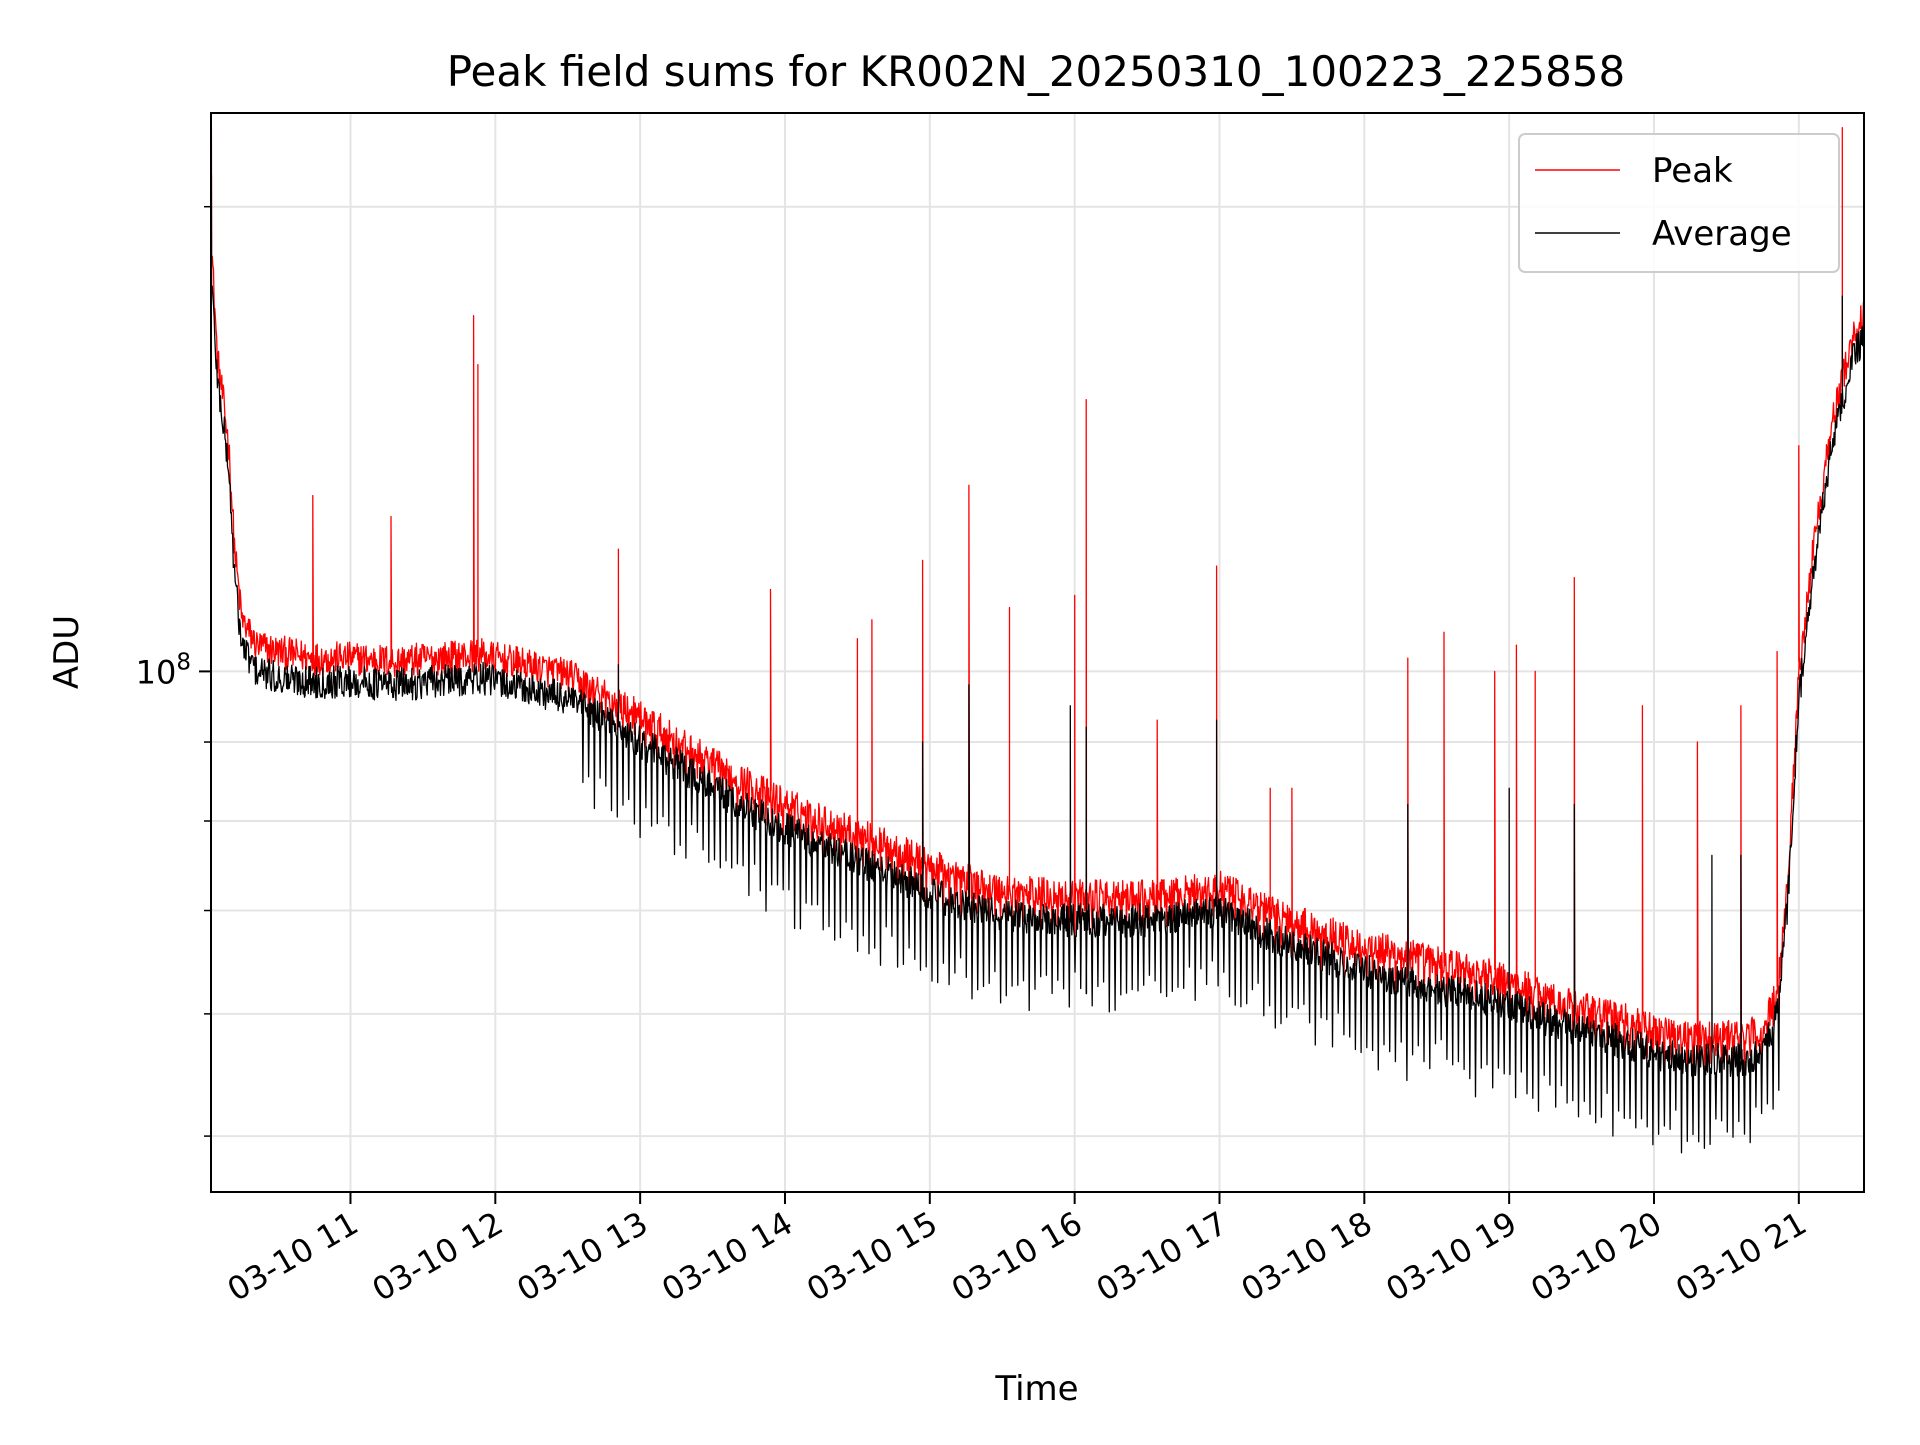 The image size is (1920, 1445). What do you see at coordinates (1692, 171) in the screenshot?
I see `legend-peak-label: Peak` at bounding box center [1692, 171].